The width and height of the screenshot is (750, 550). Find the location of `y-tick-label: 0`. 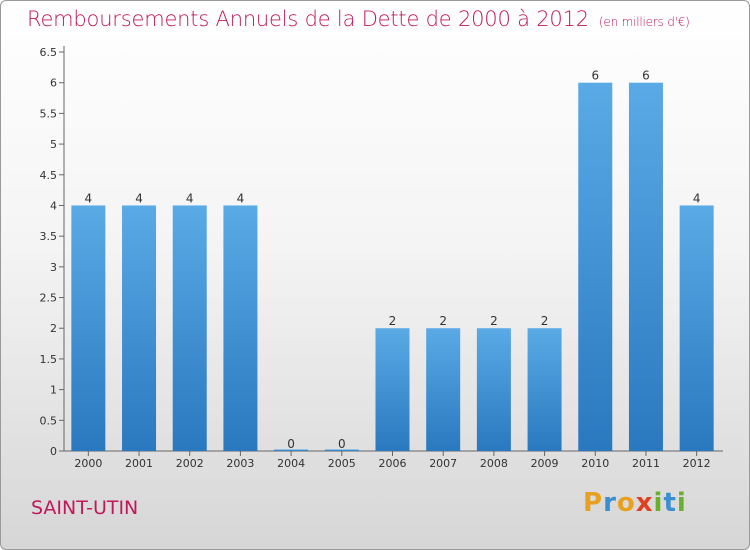

y-tick-label: 0 is located at coordinates (53, 451).